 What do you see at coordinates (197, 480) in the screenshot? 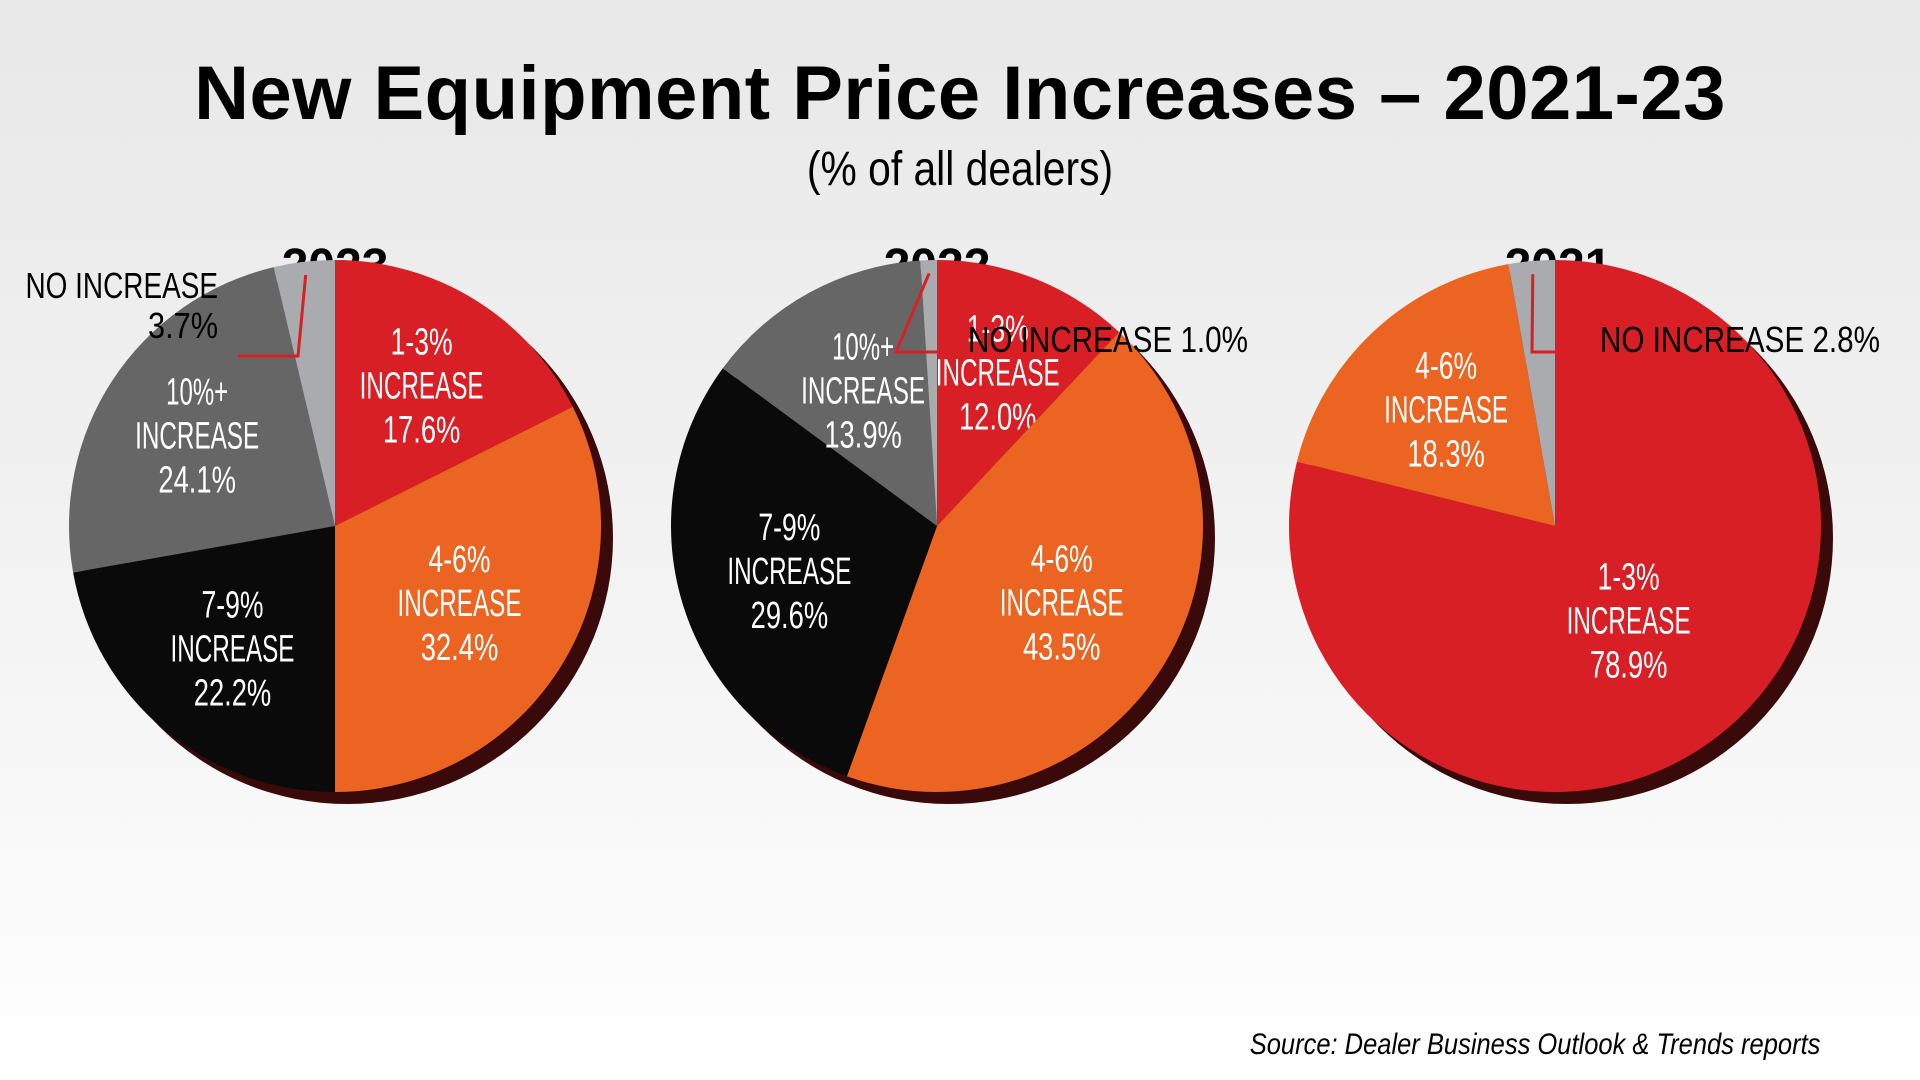
I see `slice-label: 24.1%` at bounding box center [197, 480].